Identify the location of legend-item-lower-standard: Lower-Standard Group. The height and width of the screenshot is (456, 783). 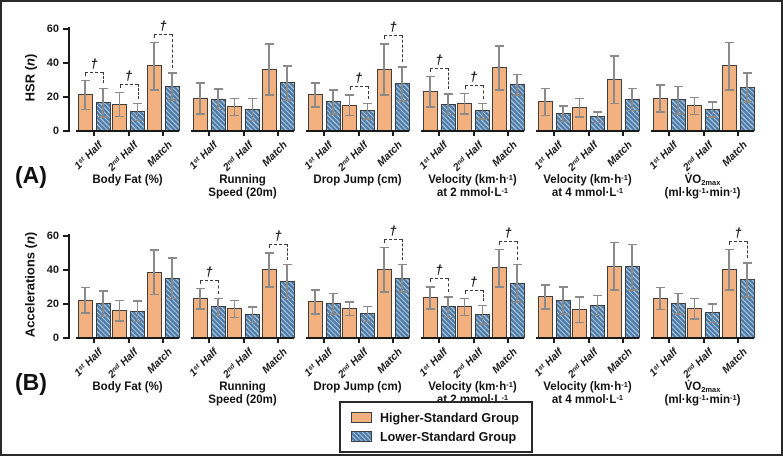
(435, 436).